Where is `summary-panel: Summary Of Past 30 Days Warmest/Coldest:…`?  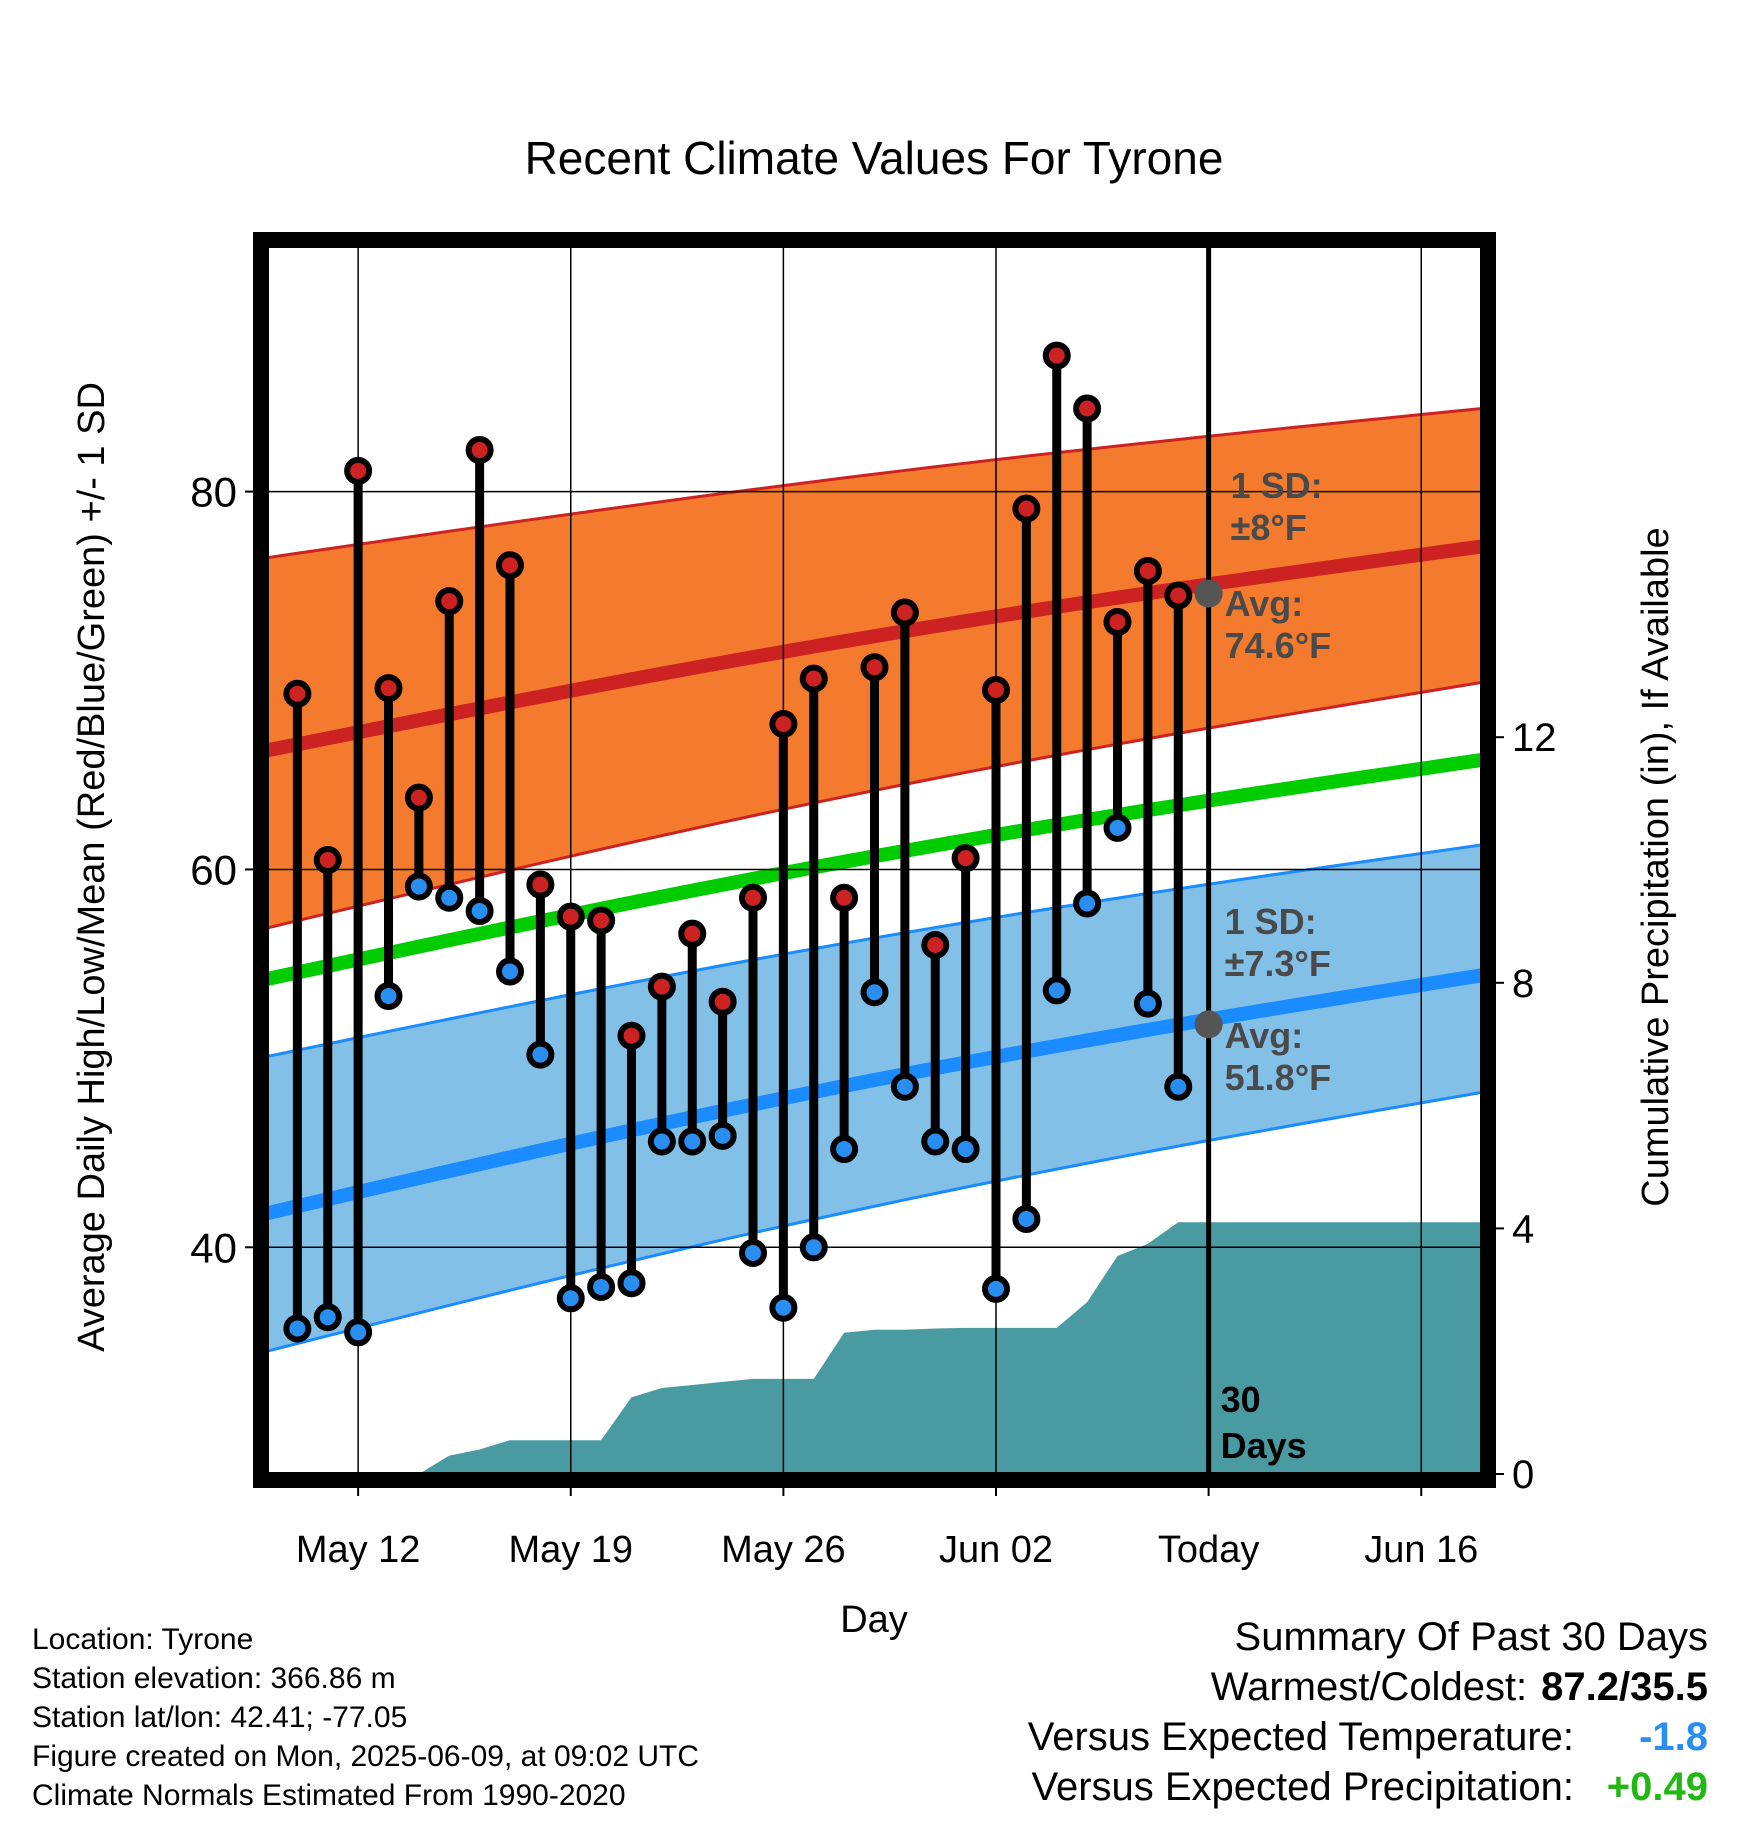
summary-panel: Summary Of Past 30 Days Warmest/Coldest:… is located at coordinates (1368, 1712).